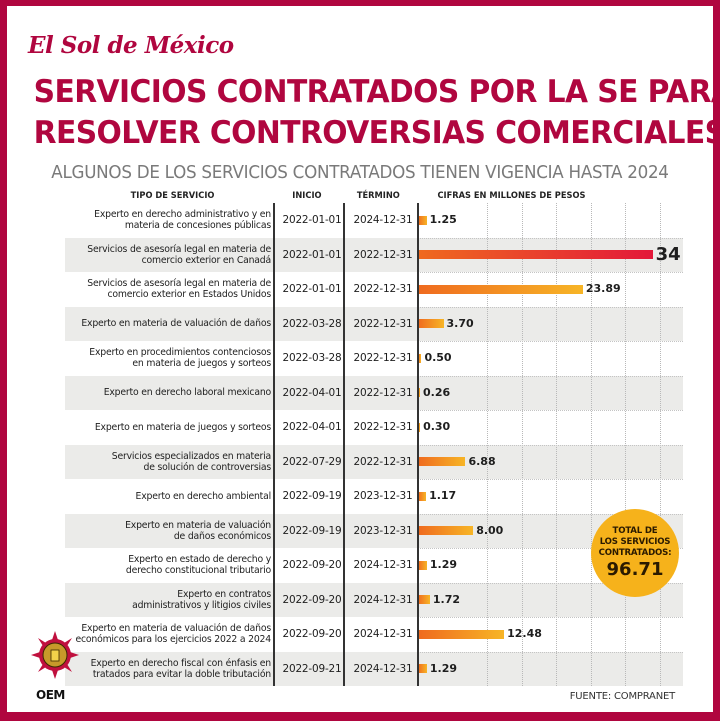  I want to click on total-label-line: CONTRATADOS:, so click(635, 553).